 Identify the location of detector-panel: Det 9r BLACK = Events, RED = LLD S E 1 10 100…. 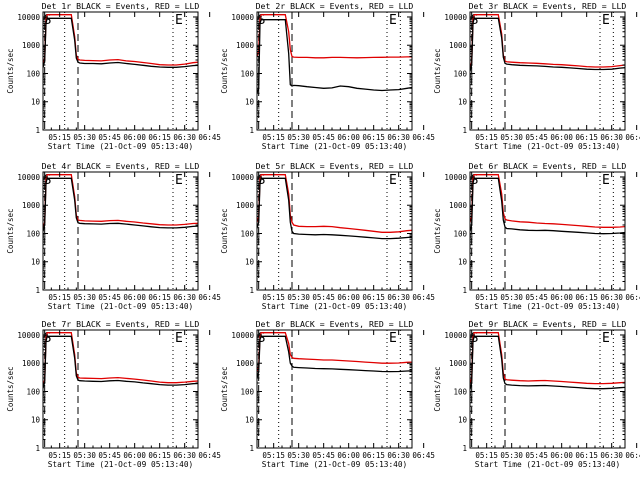
(536, 394).